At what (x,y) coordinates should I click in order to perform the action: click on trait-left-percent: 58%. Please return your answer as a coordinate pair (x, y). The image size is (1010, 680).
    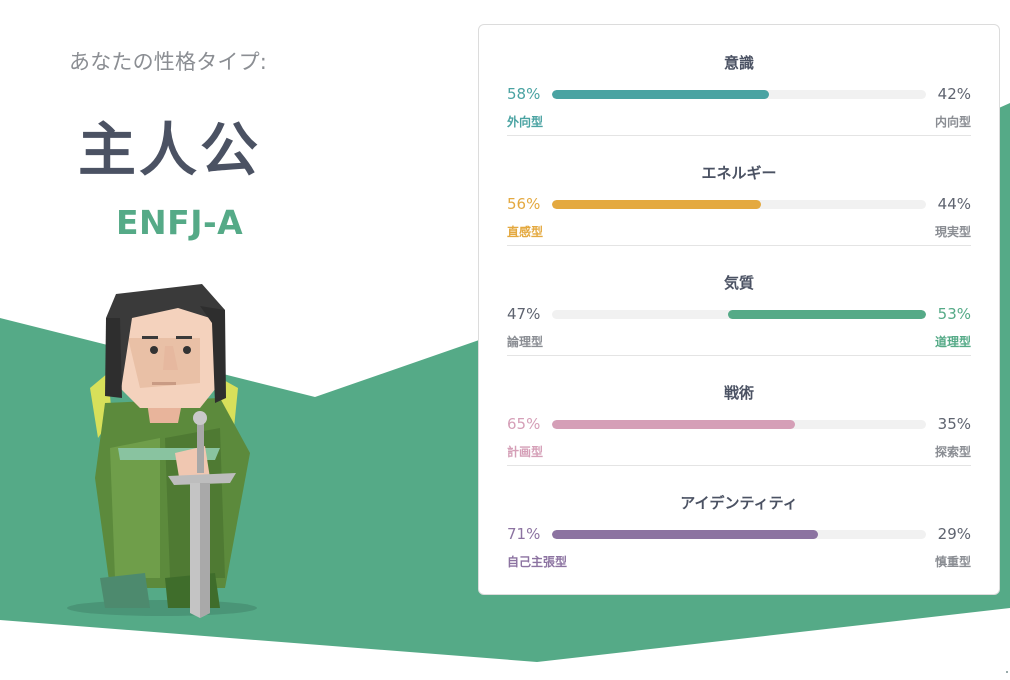
    Looking at the image, I should click on (524, 94).